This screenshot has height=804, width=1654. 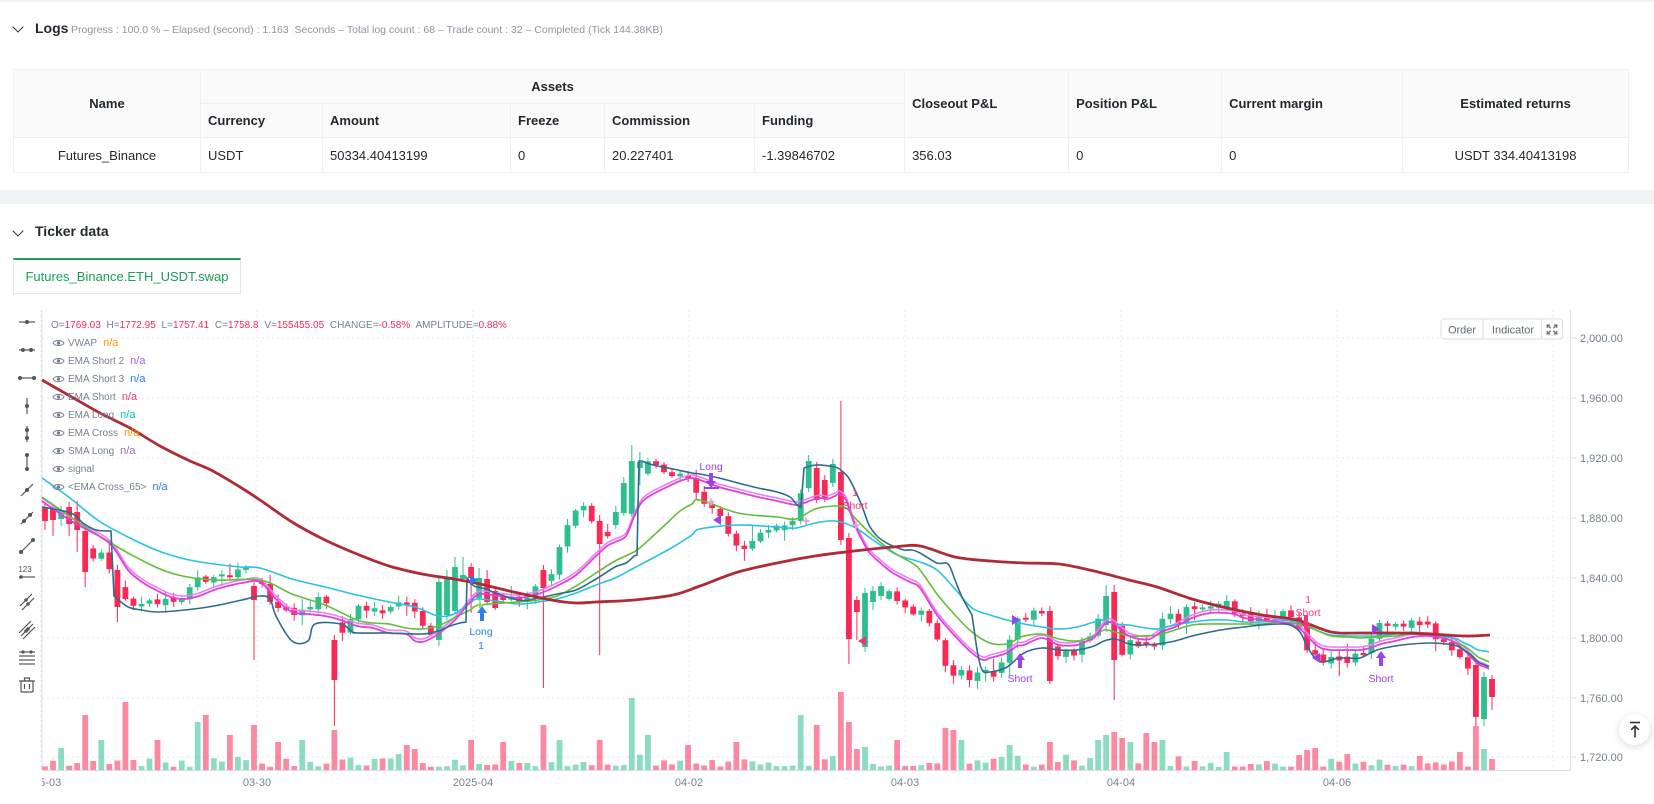 I want to click on svg-text: 2025-04, so click(x=473, y=783).